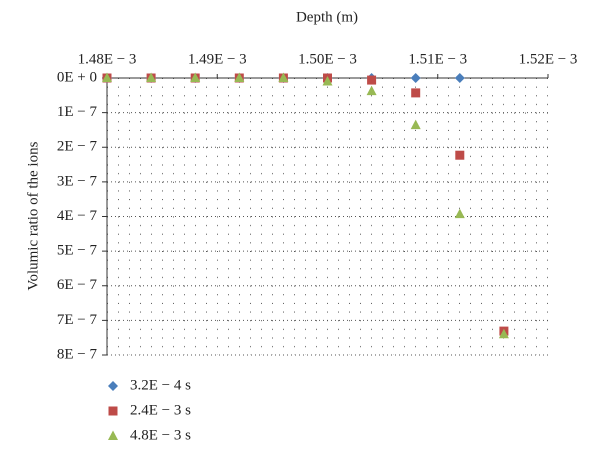  I want to click on y-tick-label: 2E − 7, so click(77, 147).